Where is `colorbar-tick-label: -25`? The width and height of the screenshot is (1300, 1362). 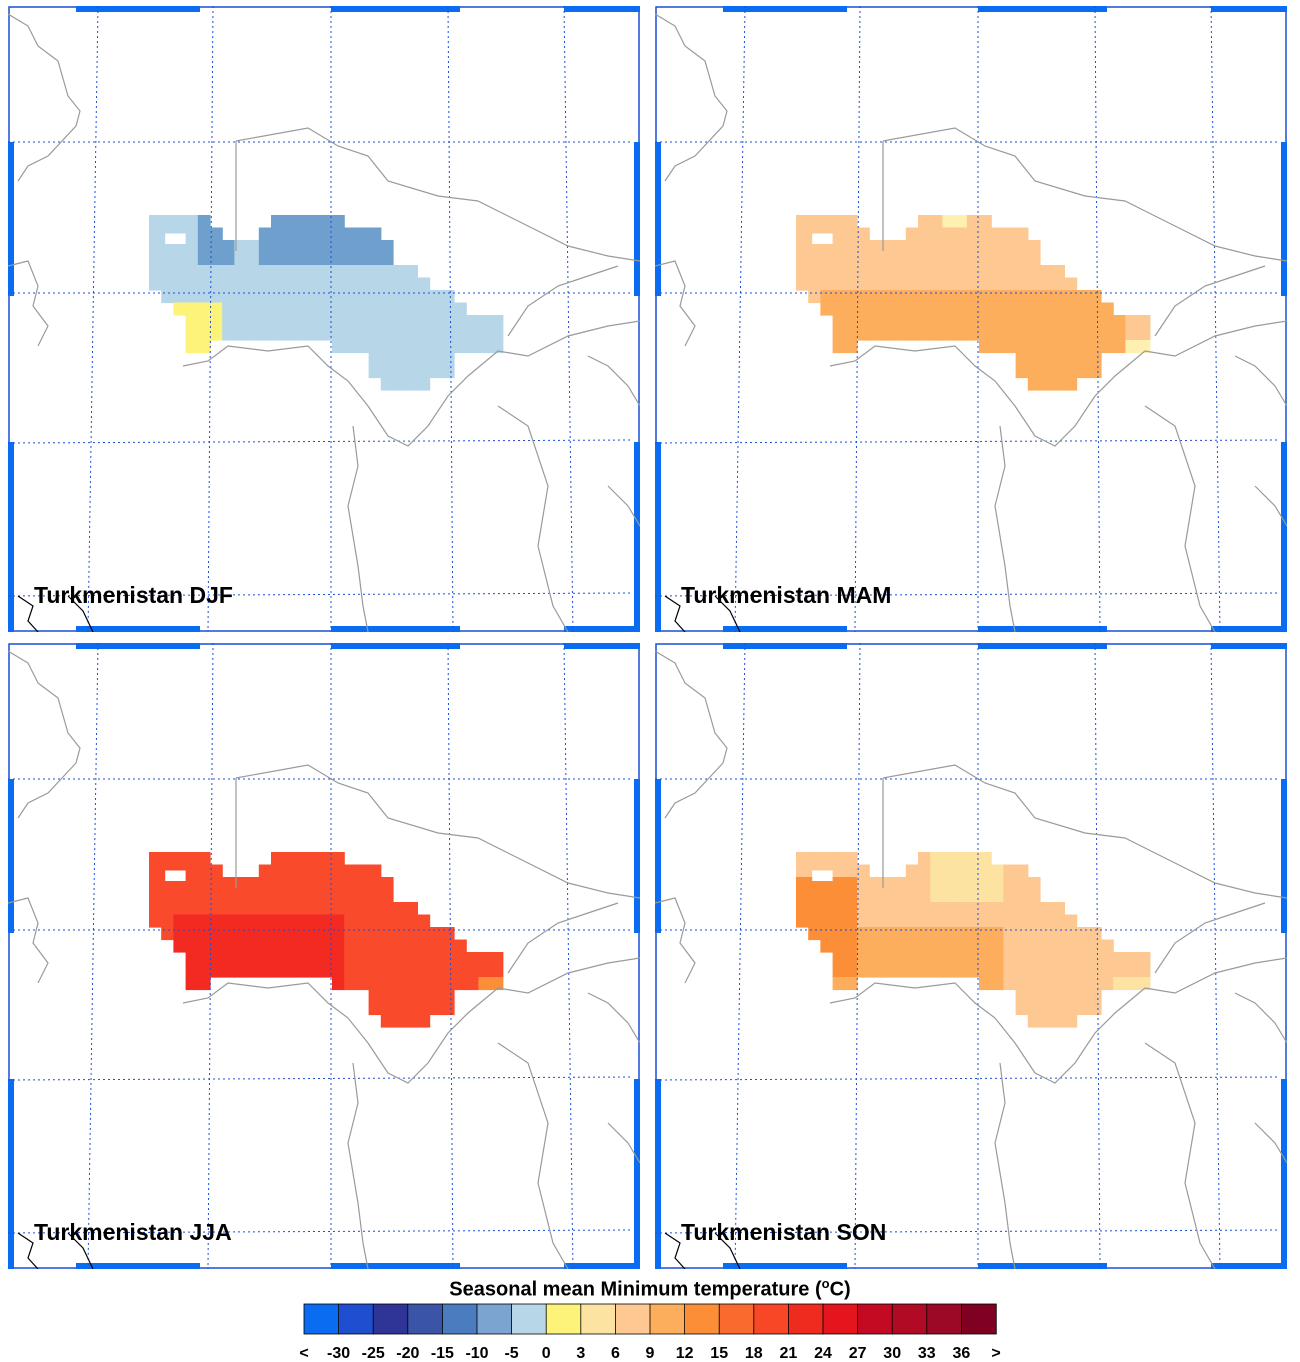
colorbar-tick-label: -25 is located at coordinates (373, 1353).